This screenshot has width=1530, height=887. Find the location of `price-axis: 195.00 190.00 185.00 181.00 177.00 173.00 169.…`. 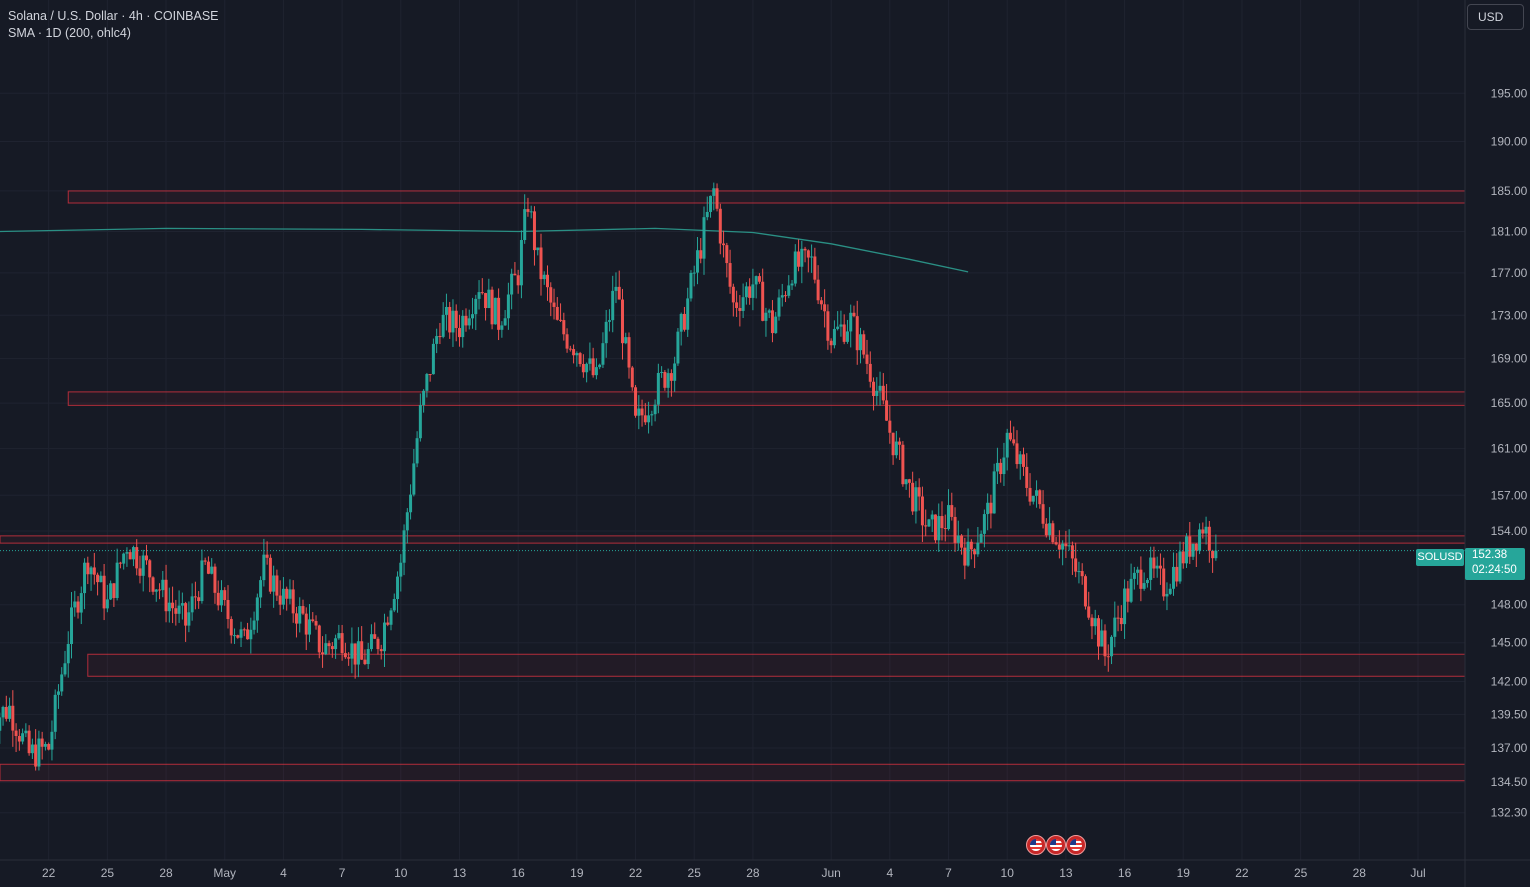

price-axis: 195.00 190.00 185.00 181.00 177.00 173.00 169.… is located at coordinates (1496, 443).